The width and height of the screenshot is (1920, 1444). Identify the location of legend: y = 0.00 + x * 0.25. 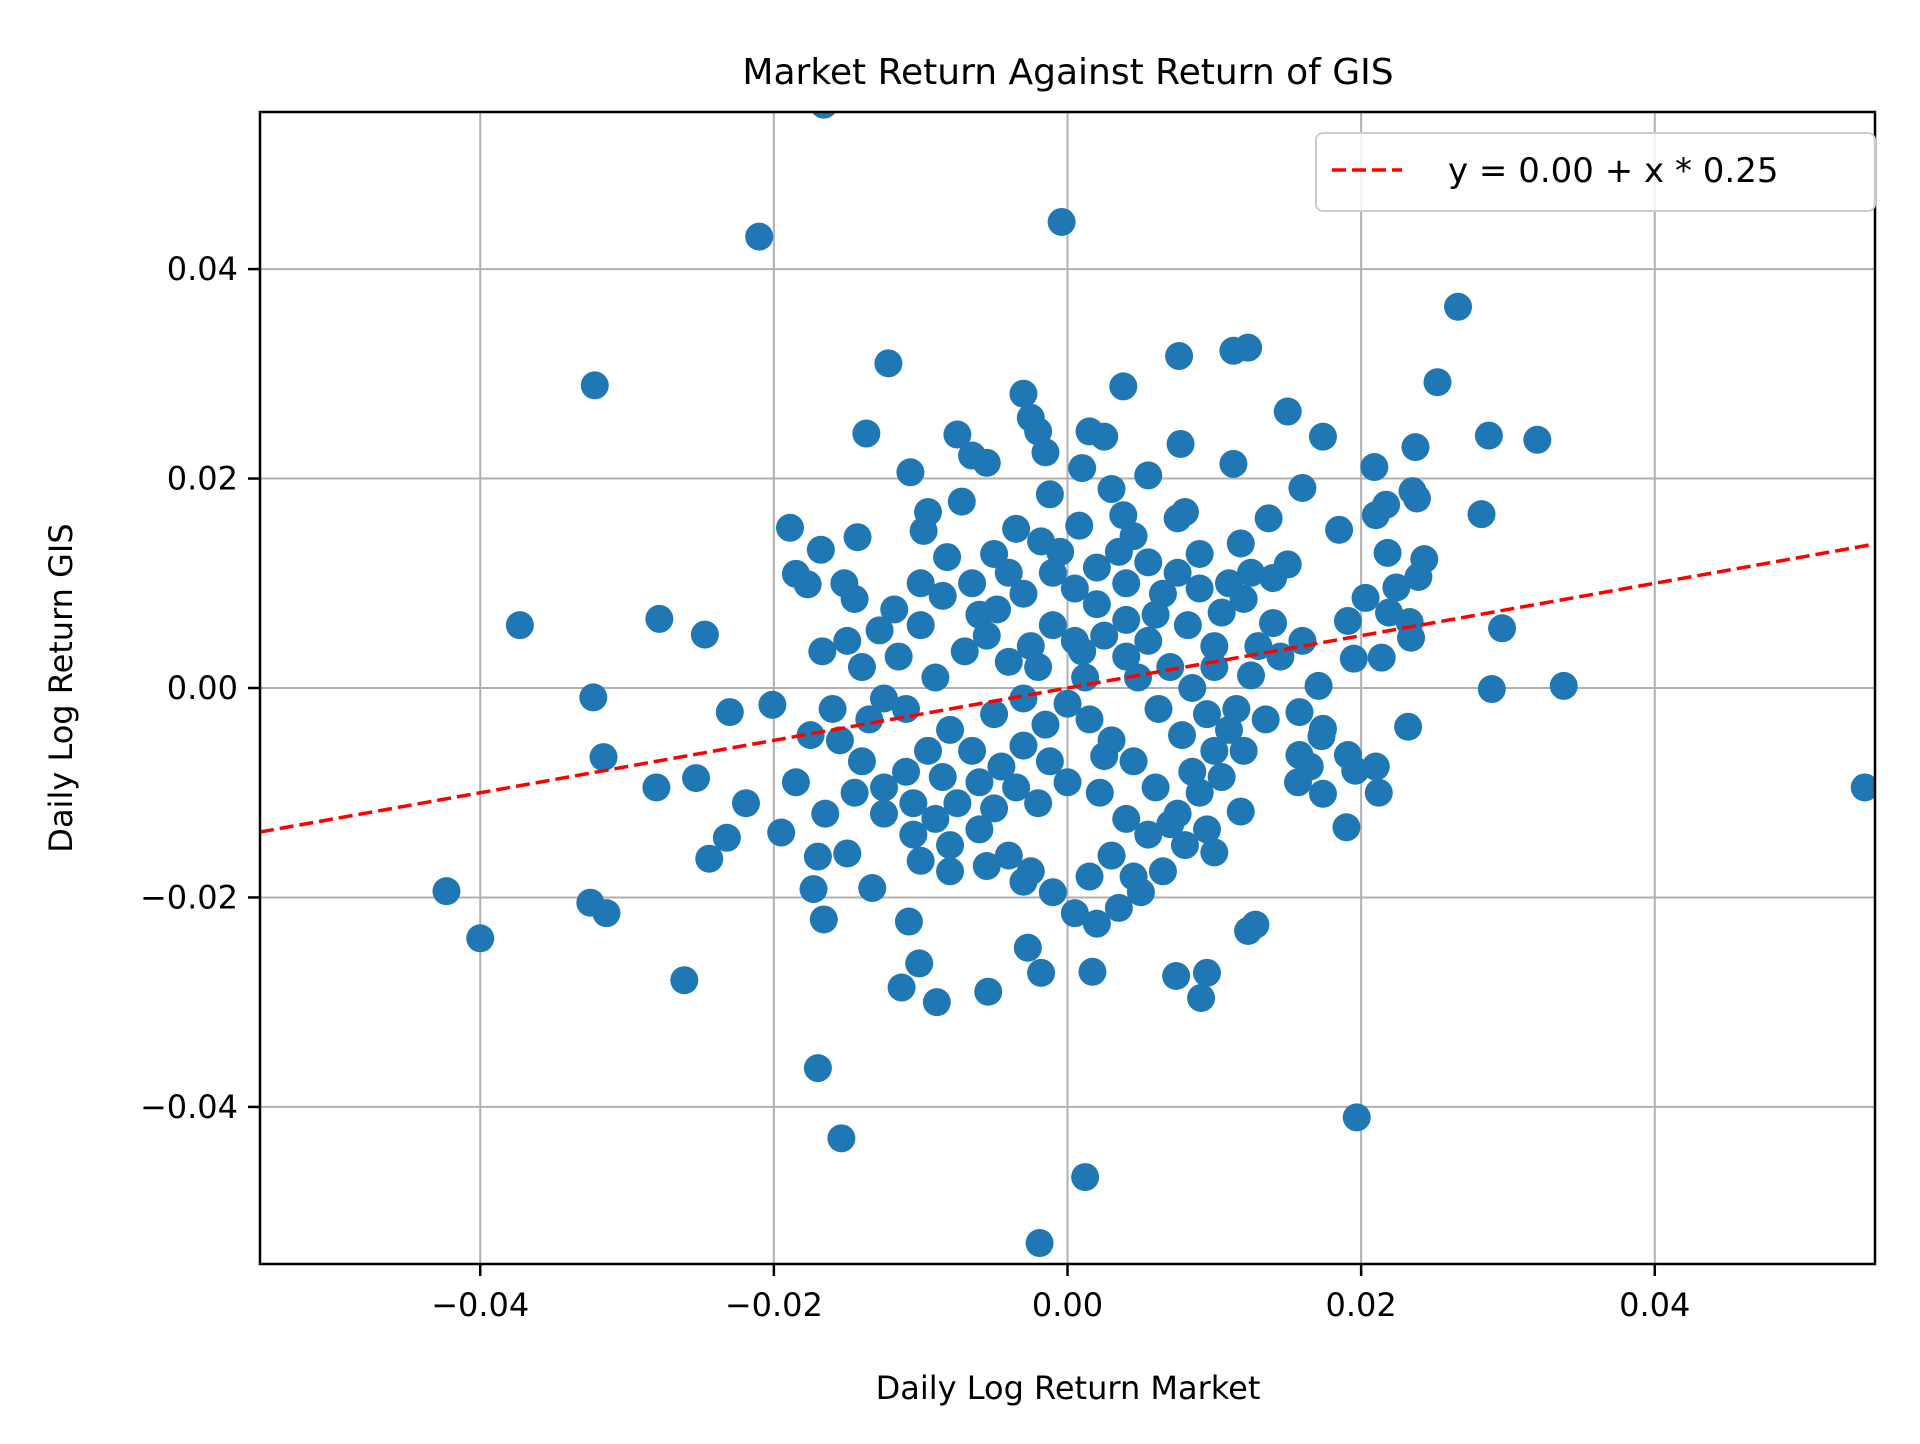
(1595, 172).